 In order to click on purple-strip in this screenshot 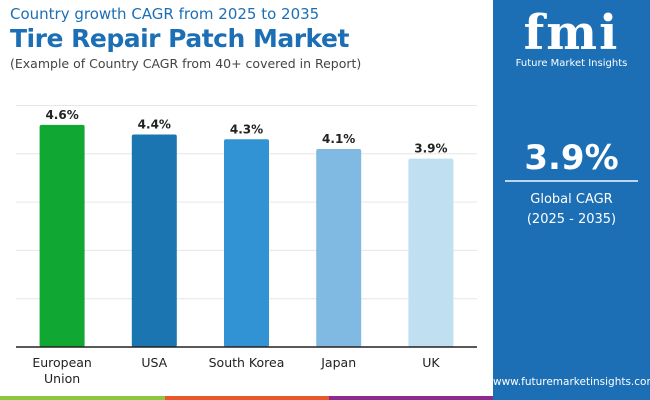, I will do `click(411, 398)`.